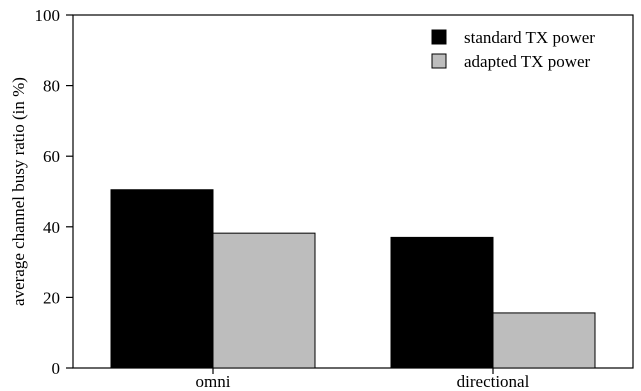 The height and width of the screenshot is (391, 641). I want to click on x-tick-label: omni, so click(213, 381).